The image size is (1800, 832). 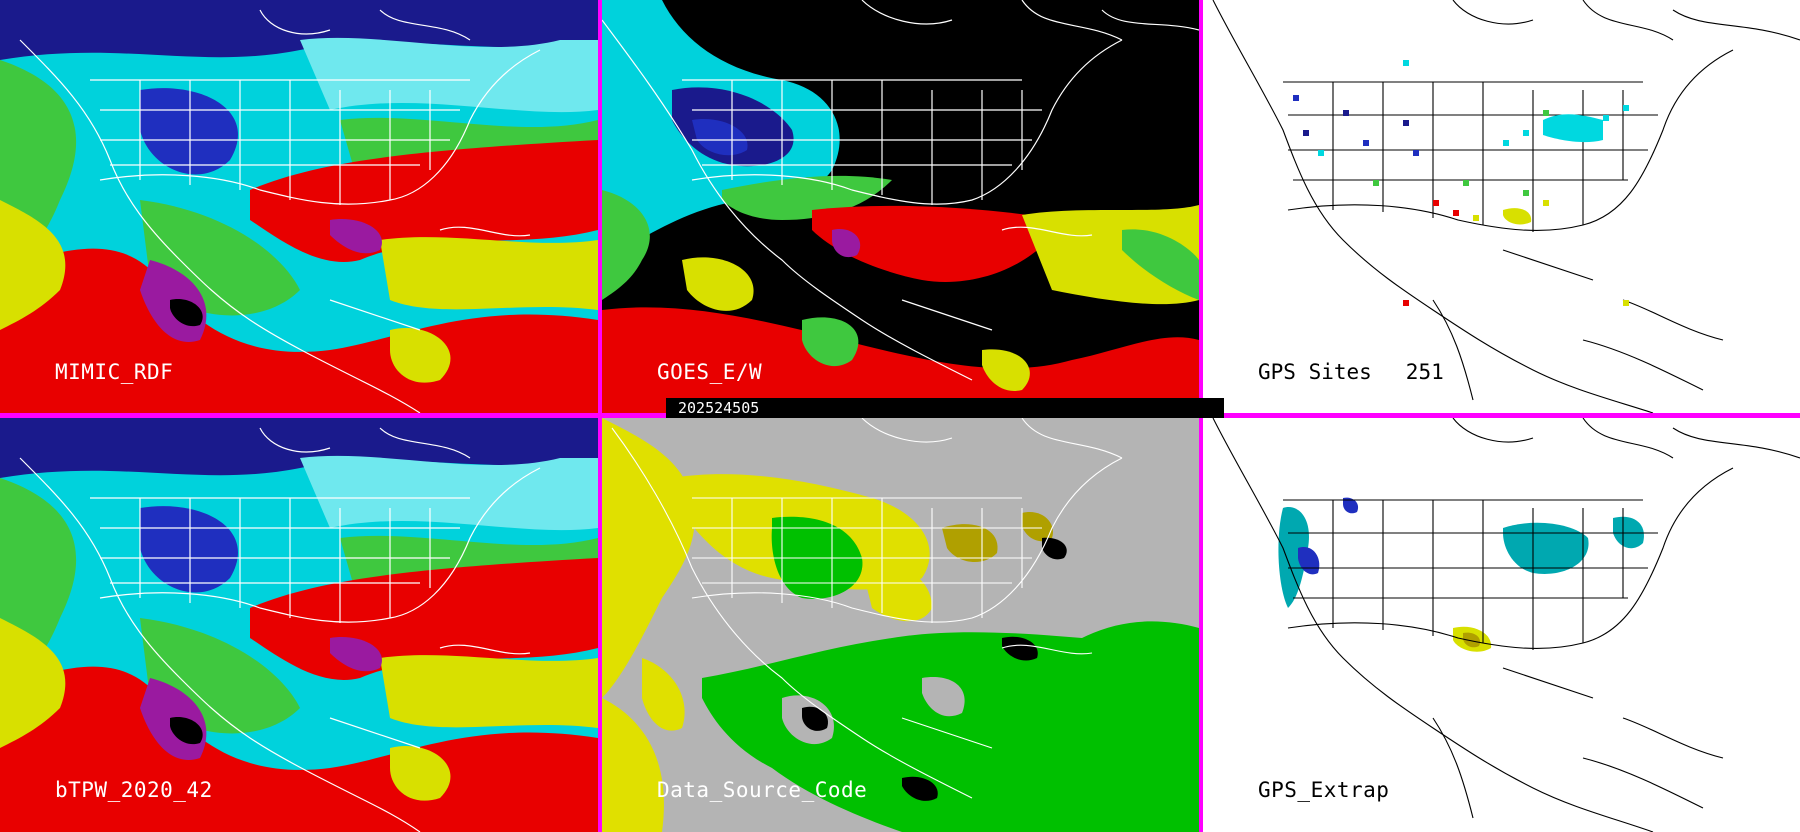 I want to click on gps-site-count: 251, so click(x=1424, y=372).